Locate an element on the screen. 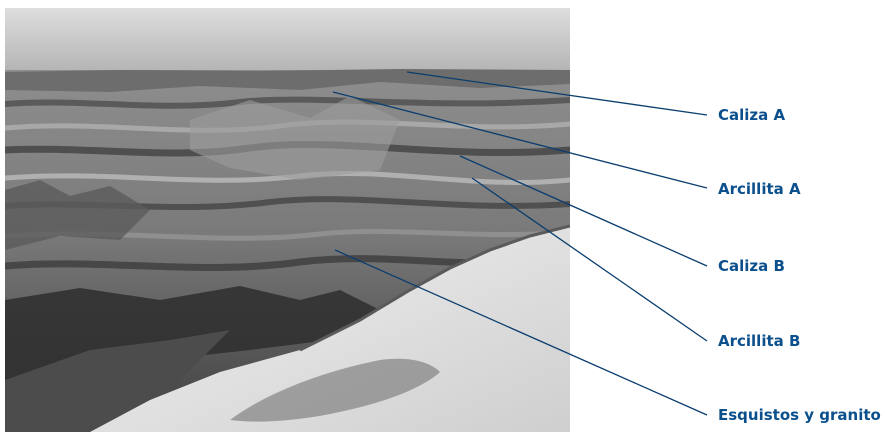 This screenshot has height=432, width=885. leader-caliza-b is located at coordinates (583, 211).